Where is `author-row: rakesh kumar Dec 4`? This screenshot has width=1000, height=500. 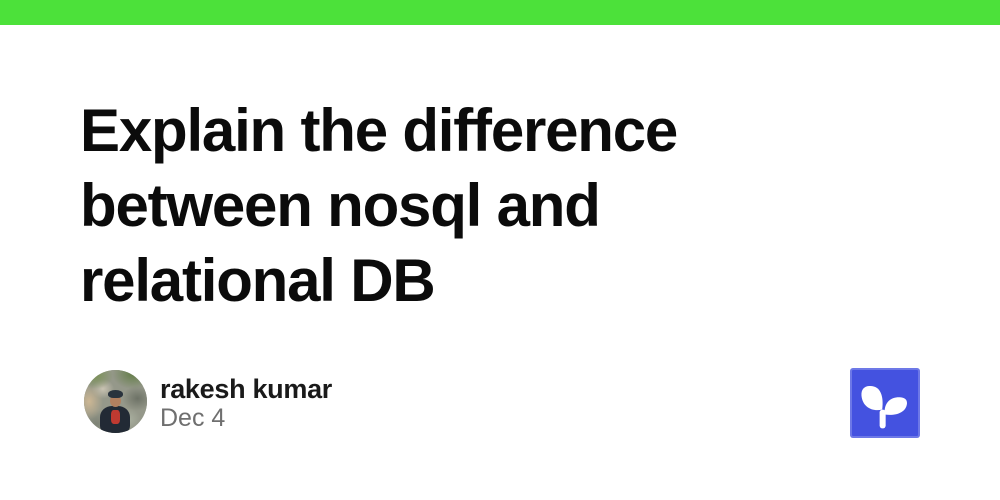 author-row: rakesh kumar Dec 4 is located at coordinates (208, 401).